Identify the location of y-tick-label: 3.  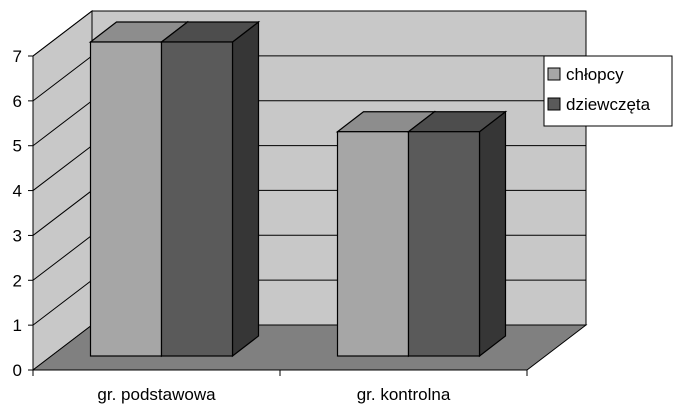
(17, 235).